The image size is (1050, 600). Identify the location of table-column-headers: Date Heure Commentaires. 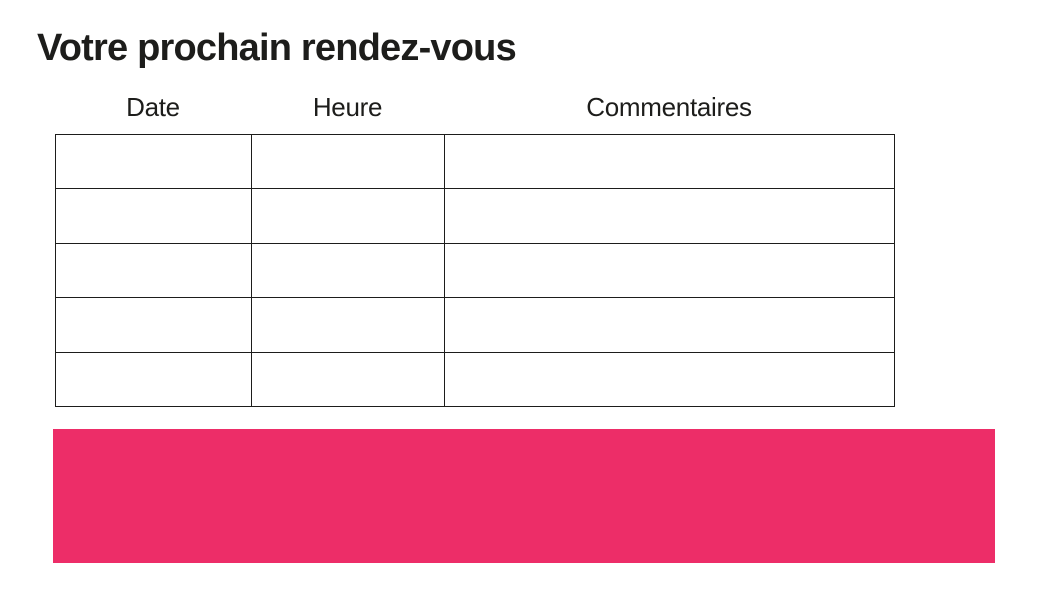
(474, 107).